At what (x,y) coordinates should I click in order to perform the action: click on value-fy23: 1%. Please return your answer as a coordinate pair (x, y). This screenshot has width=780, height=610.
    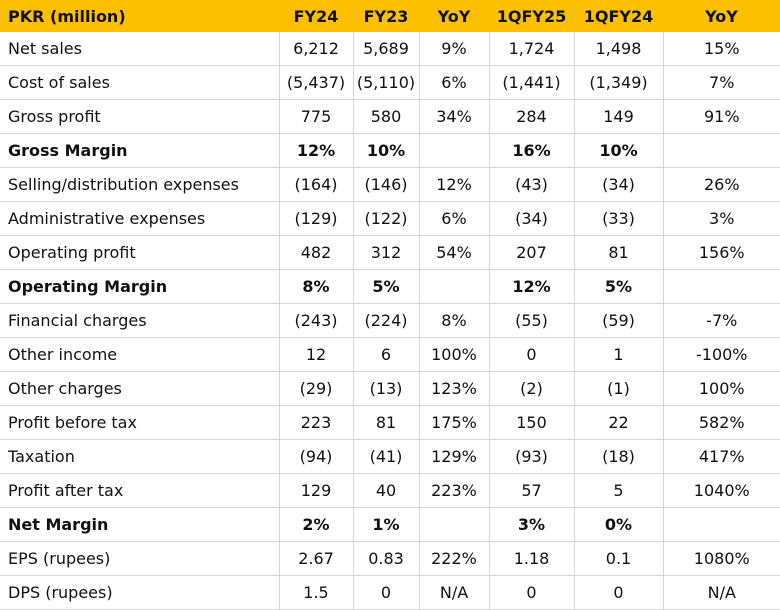
    Looking at the image, I should click on (386, 524).